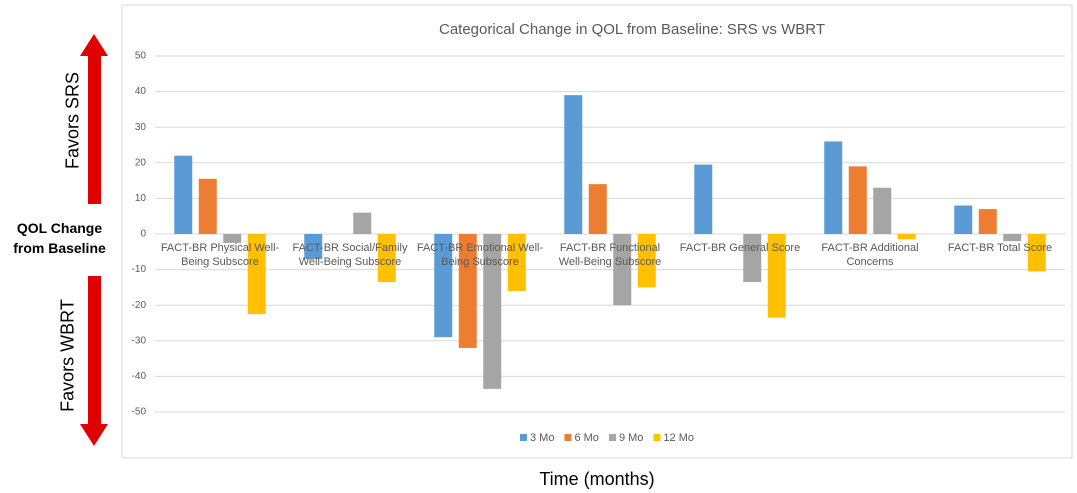 This screenshot has width=1077, height=493. Describe the element at coordinates (141, 162) in the screenshot. I see `y-tick-label: 20` at that location.